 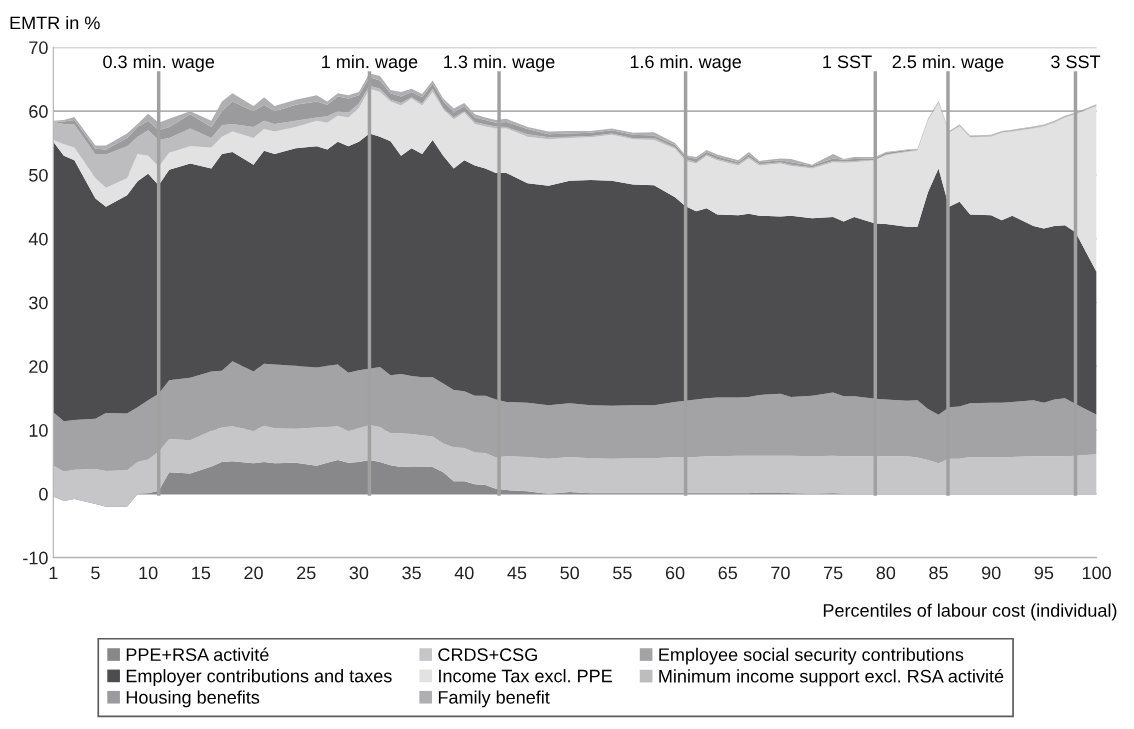 What do you see at coordinates (38, 303) in the screenshot?
I see `y-tick-label: 30` at bounding box center [38, 303].